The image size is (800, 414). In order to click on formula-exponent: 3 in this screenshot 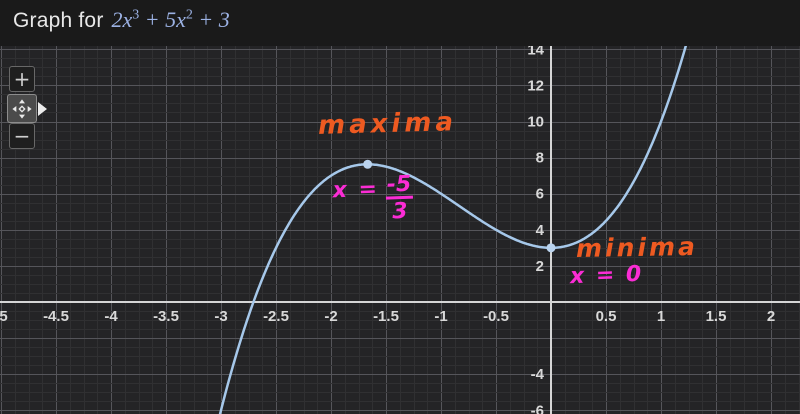, I will do `click(136, 15)`.